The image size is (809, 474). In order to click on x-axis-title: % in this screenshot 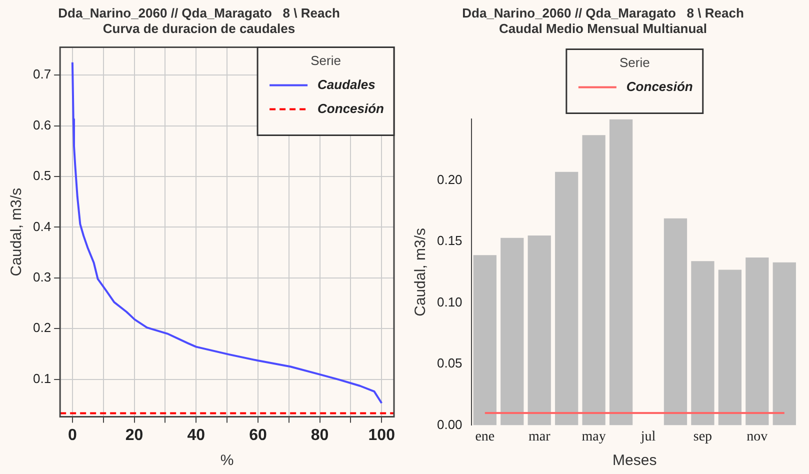, I will do `click(227, 461)`.